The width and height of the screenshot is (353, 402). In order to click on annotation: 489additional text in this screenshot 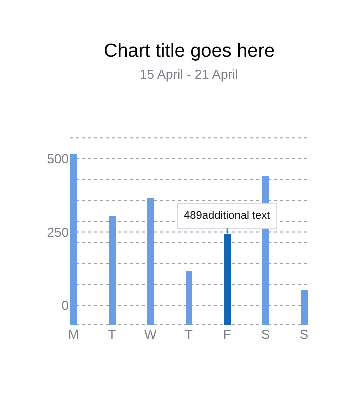, I will do `click(227, 216)`.